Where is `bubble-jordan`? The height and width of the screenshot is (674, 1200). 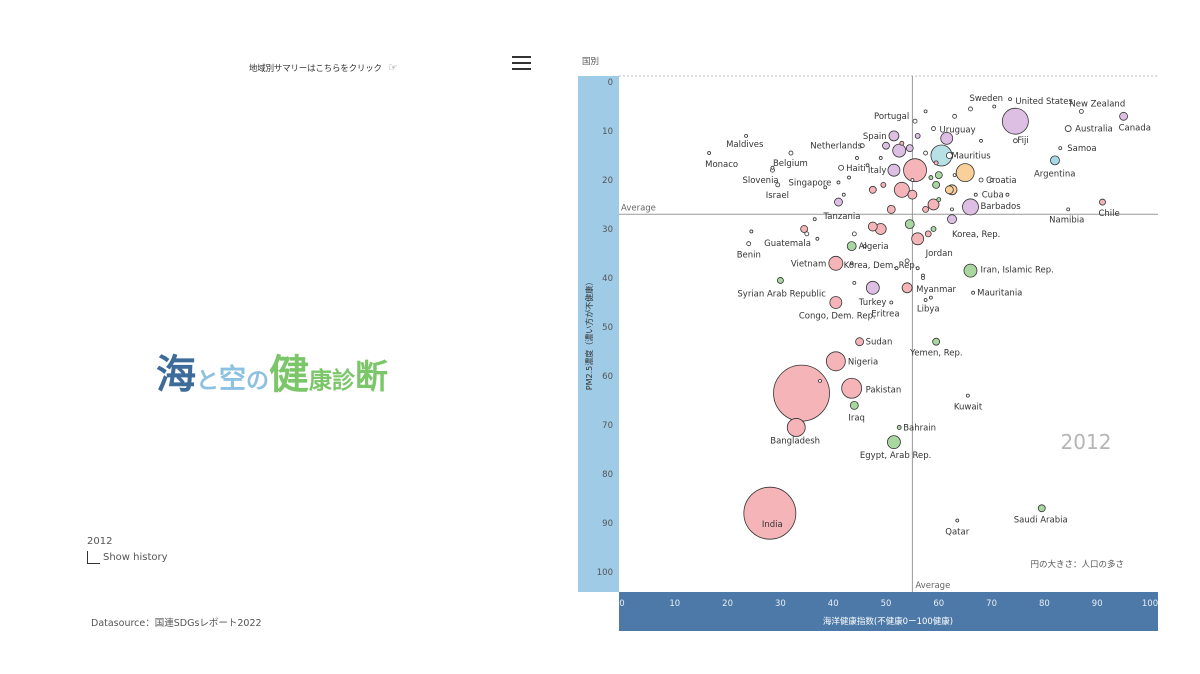 bubble-jordan is located at coordinates (918, 239).